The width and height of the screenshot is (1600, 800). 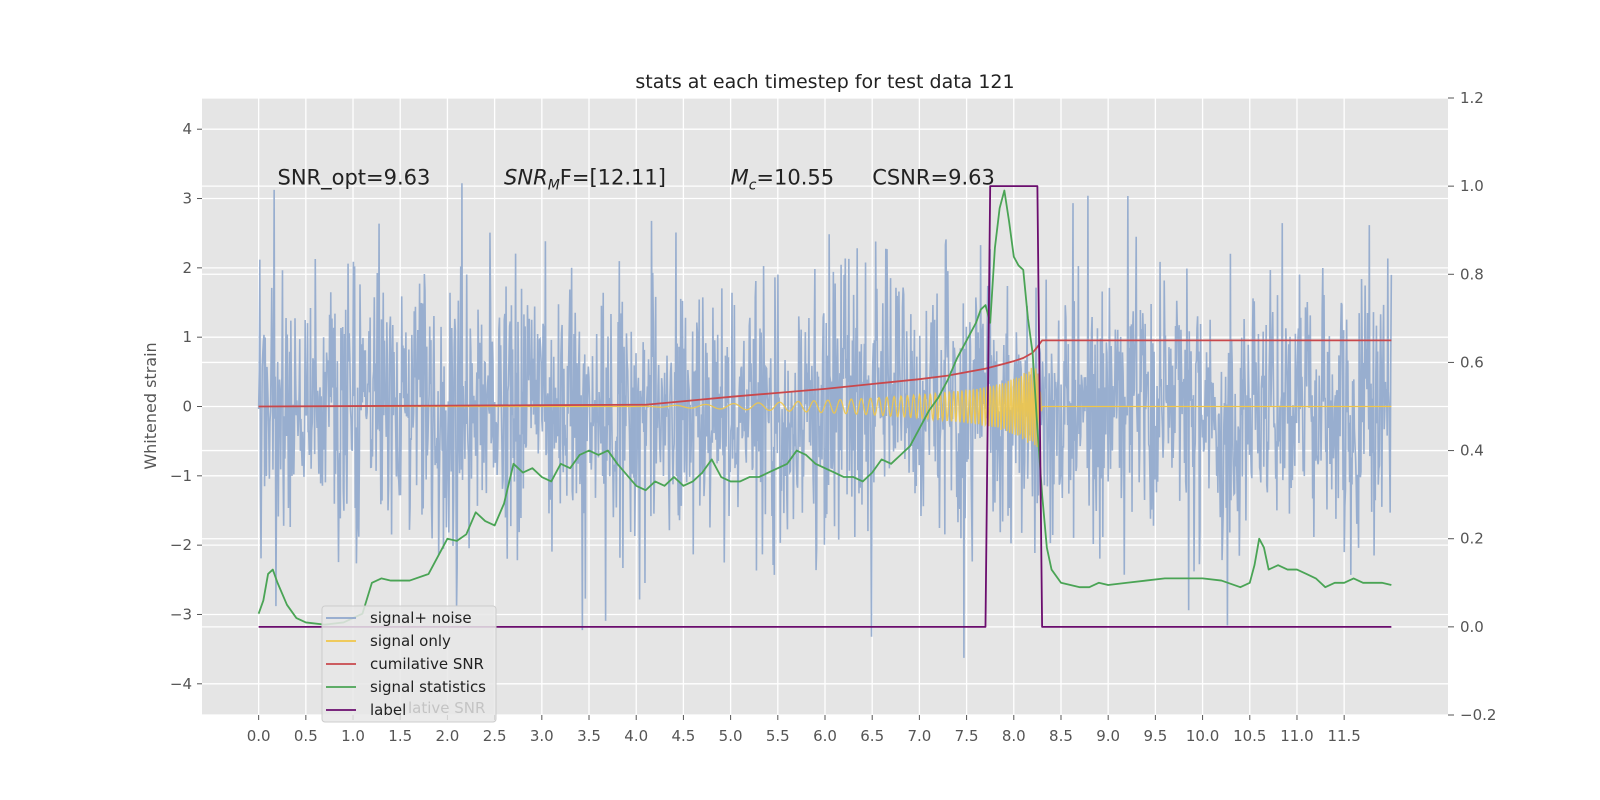 I want to click on y2-tick-label: 0.0, so click(x=1472, y=627).